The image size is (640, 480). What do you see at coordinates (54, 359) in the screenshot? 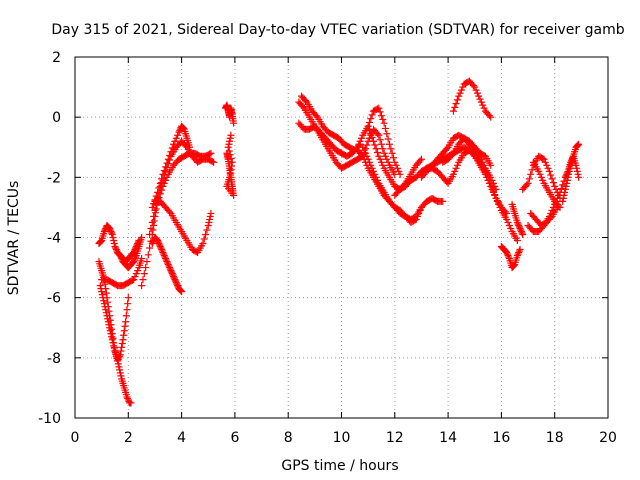
I see `y-tick-label: -8` at bounding box center [54, 359].